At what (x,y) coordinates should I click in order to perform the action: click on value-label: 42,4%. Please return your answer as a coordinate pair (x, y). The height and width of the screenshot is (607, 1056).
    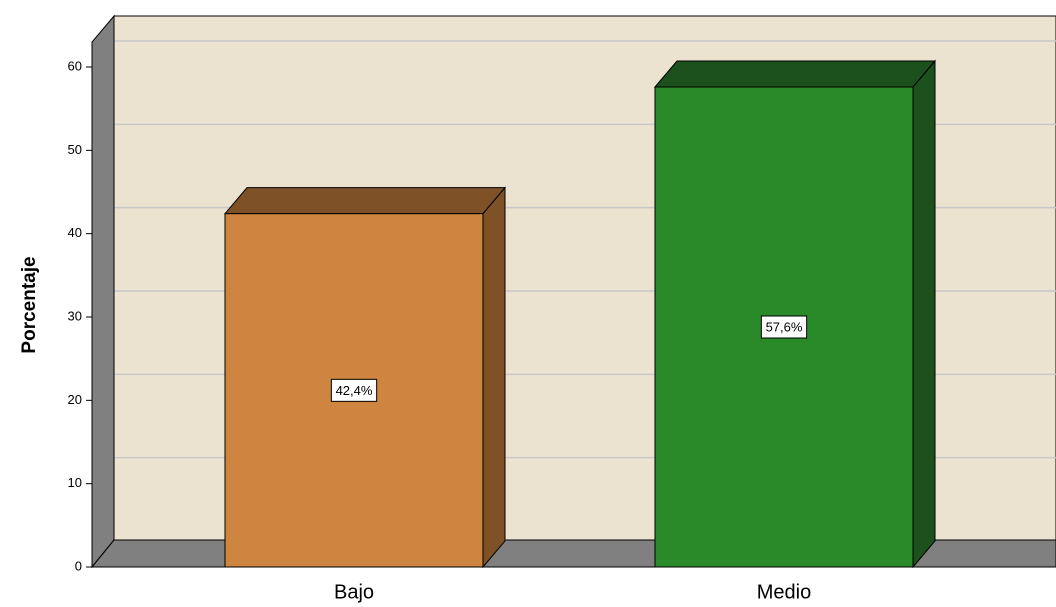
    Looking at the image, I should click on (354, 390).